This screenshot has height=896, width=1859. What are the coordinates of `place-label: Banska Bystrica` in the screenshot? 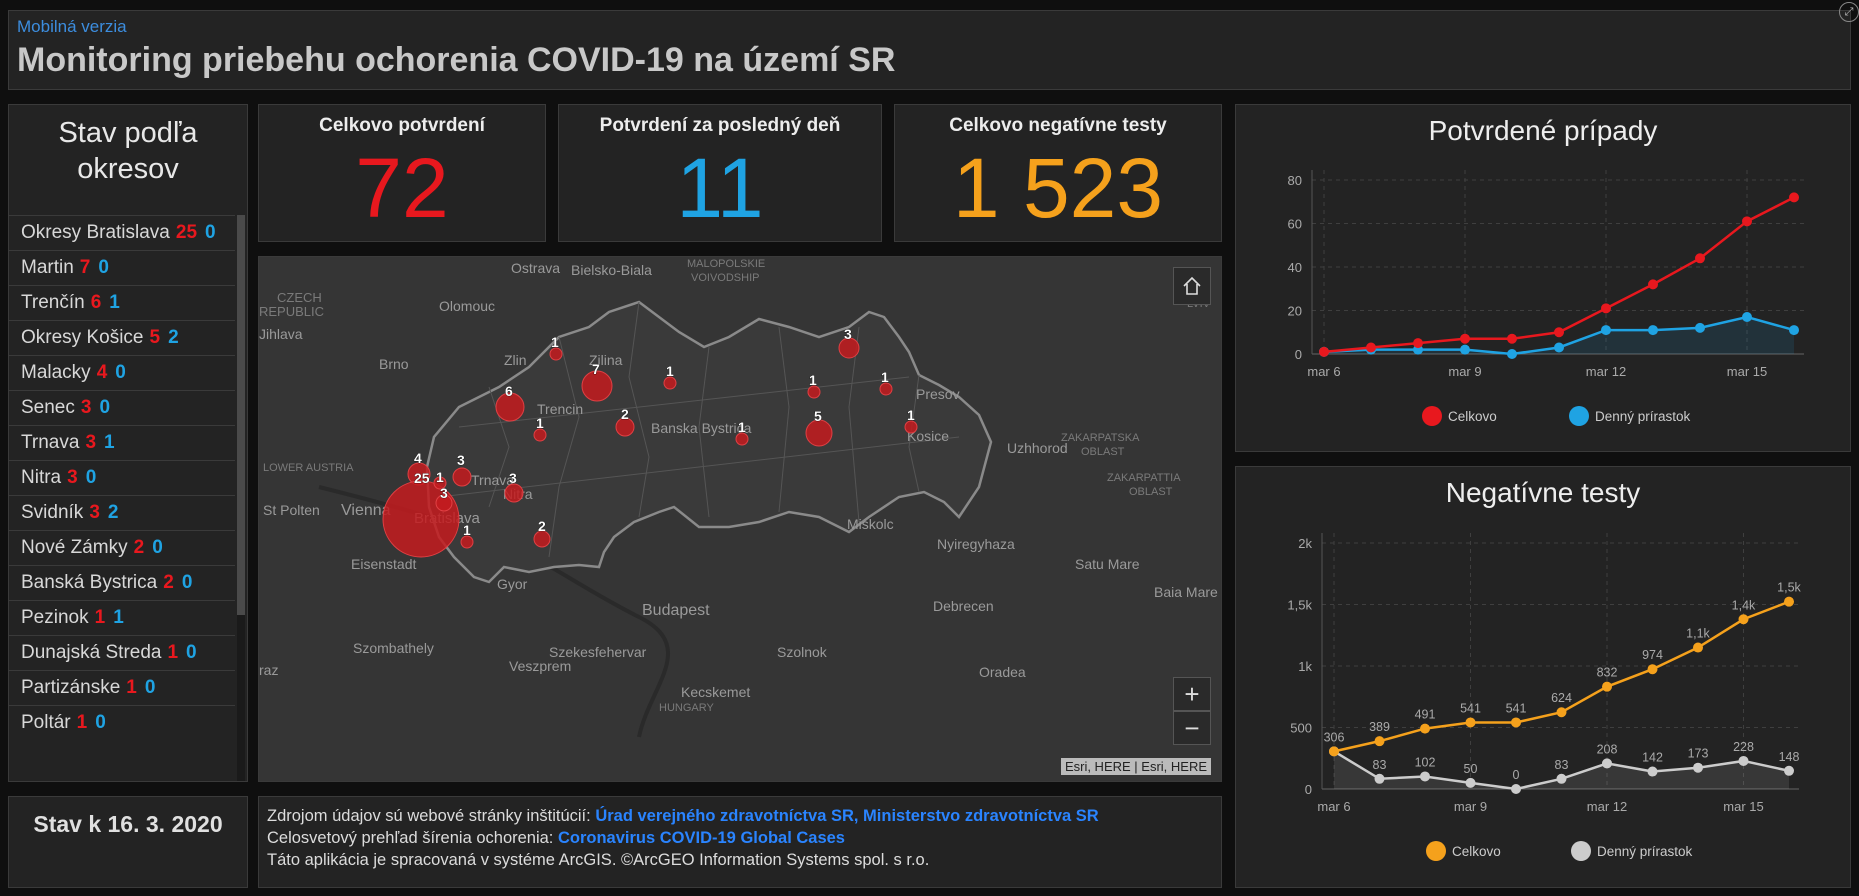 It's located at (701, 428).